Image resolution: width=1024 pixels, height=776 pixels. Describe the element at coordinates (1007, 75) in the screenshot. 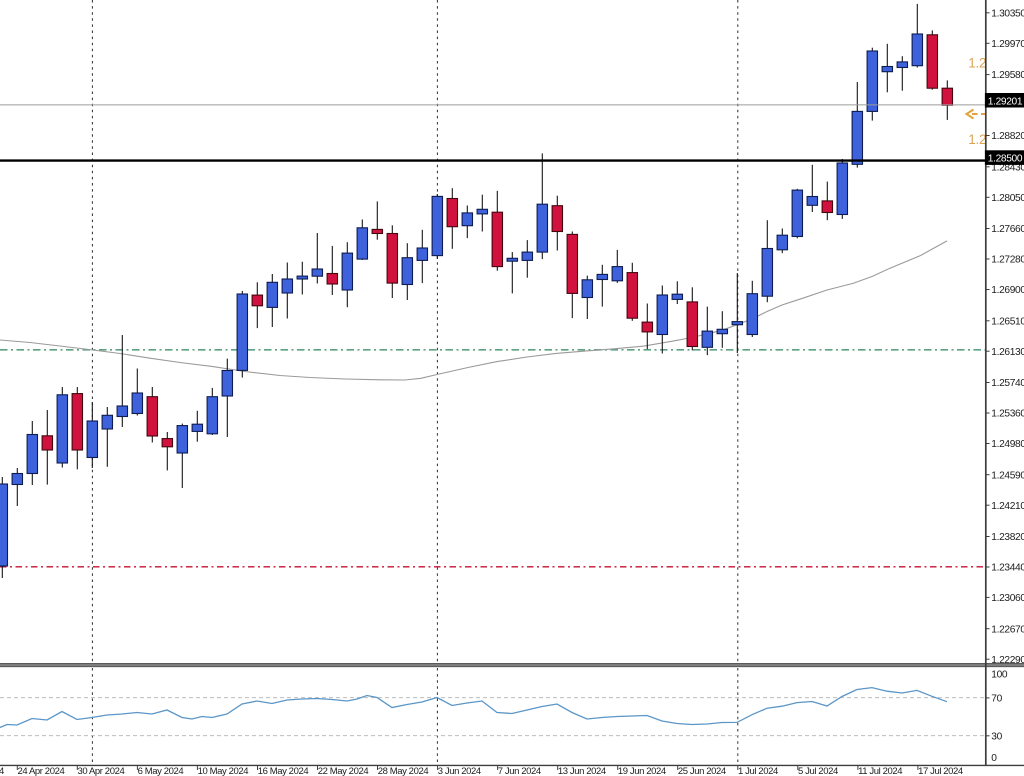

I see `svg-text: 1.29580` at that location.